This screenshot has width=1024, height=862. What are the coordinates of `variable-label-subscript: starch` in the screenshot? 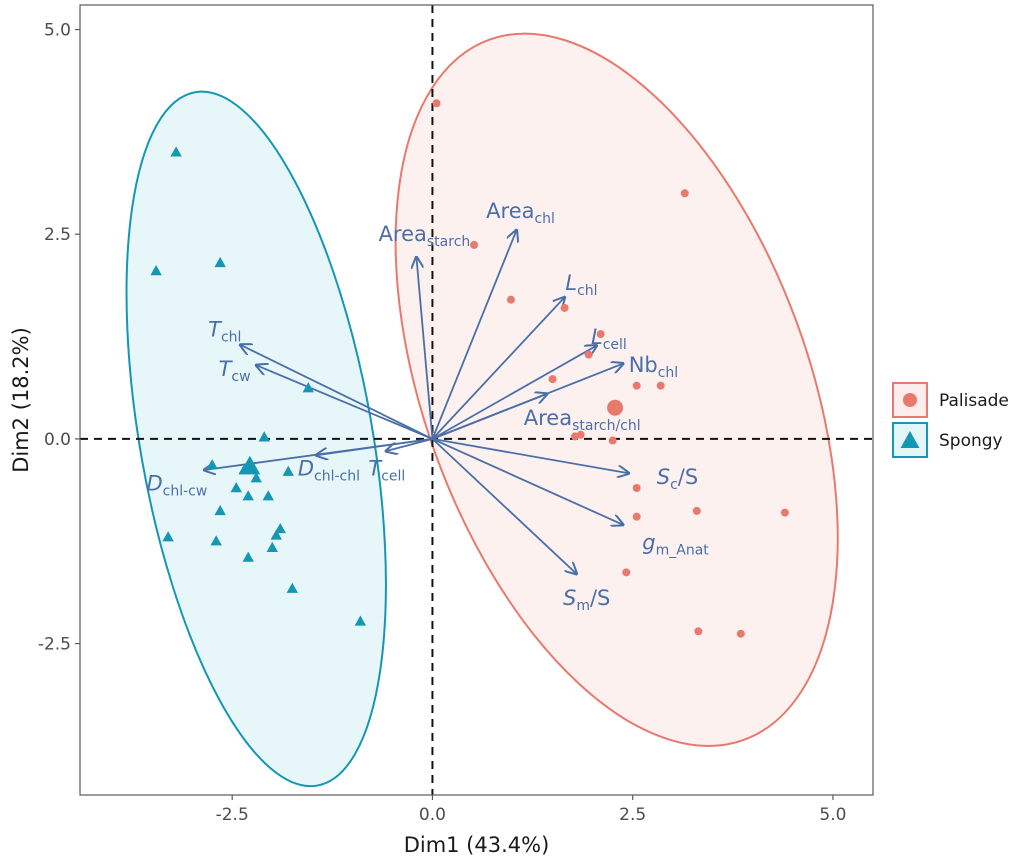 It's located at (448, 242).